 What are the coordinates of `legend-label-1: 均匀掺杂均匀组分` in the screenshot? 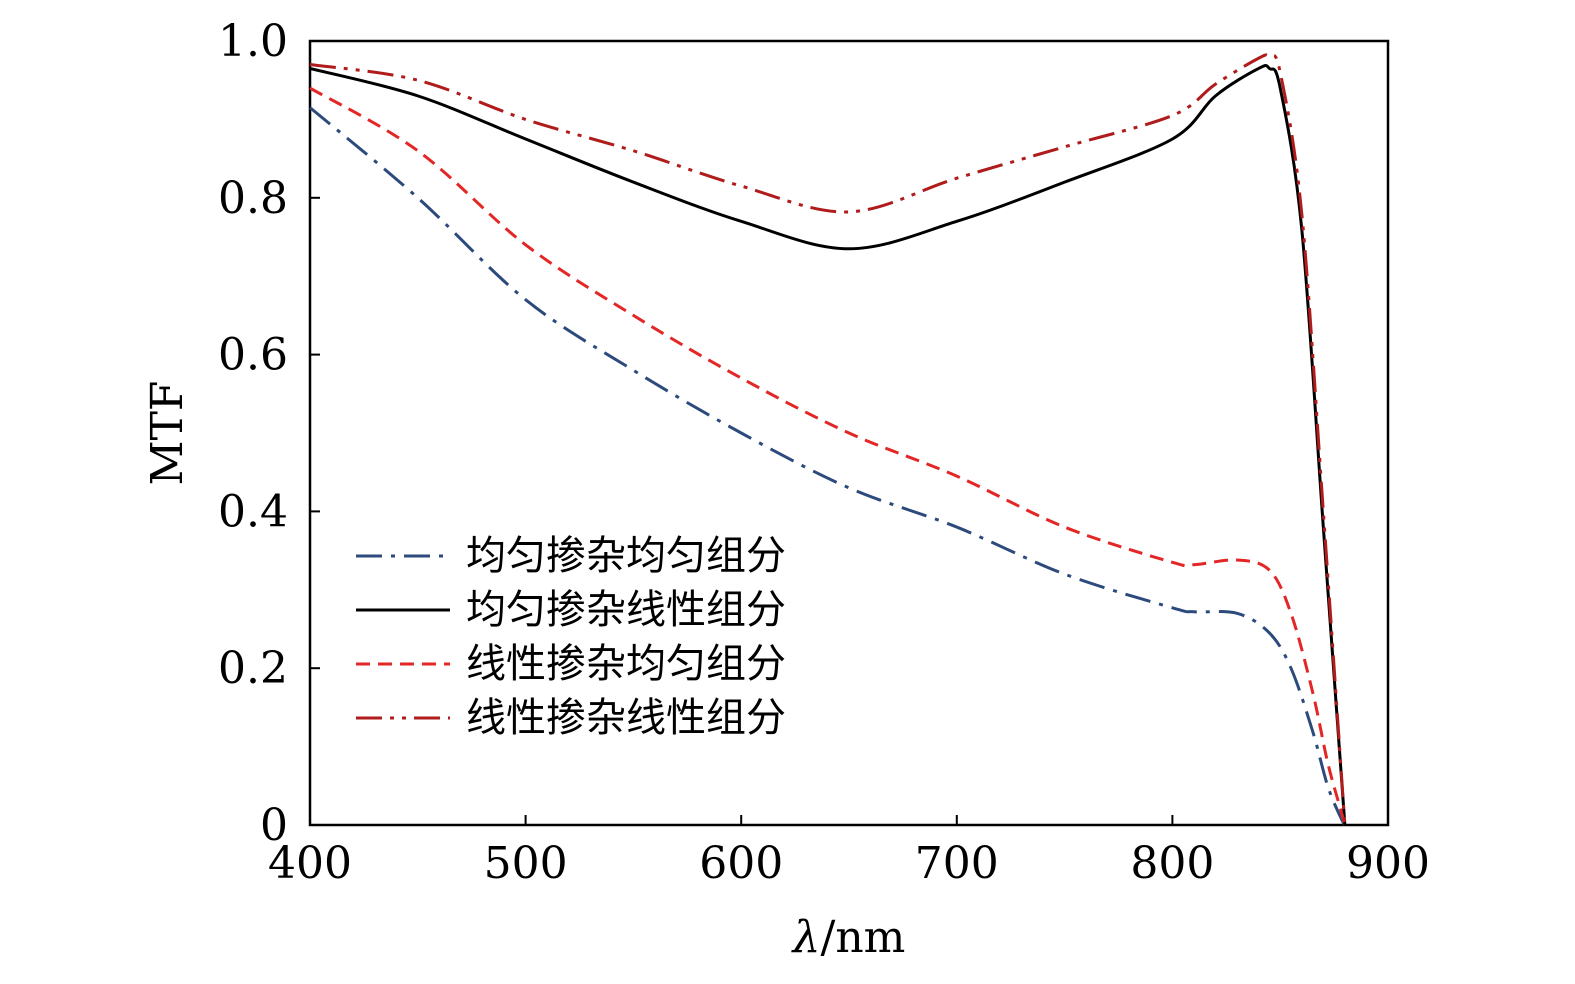 It's located at (626, 556).